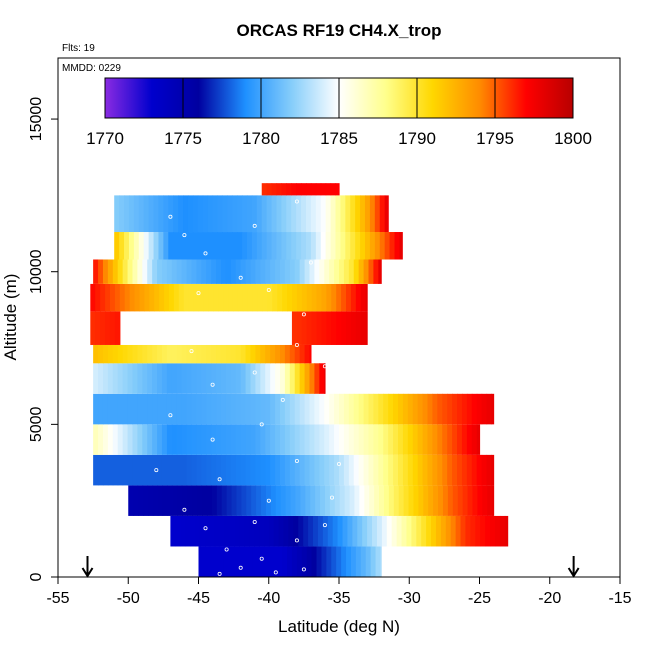 The width and height of the screenshot is (650, 650). Describe the element at coordinates (36, 576) in the screenshot. I see `y-tick-label: 0` at that location.